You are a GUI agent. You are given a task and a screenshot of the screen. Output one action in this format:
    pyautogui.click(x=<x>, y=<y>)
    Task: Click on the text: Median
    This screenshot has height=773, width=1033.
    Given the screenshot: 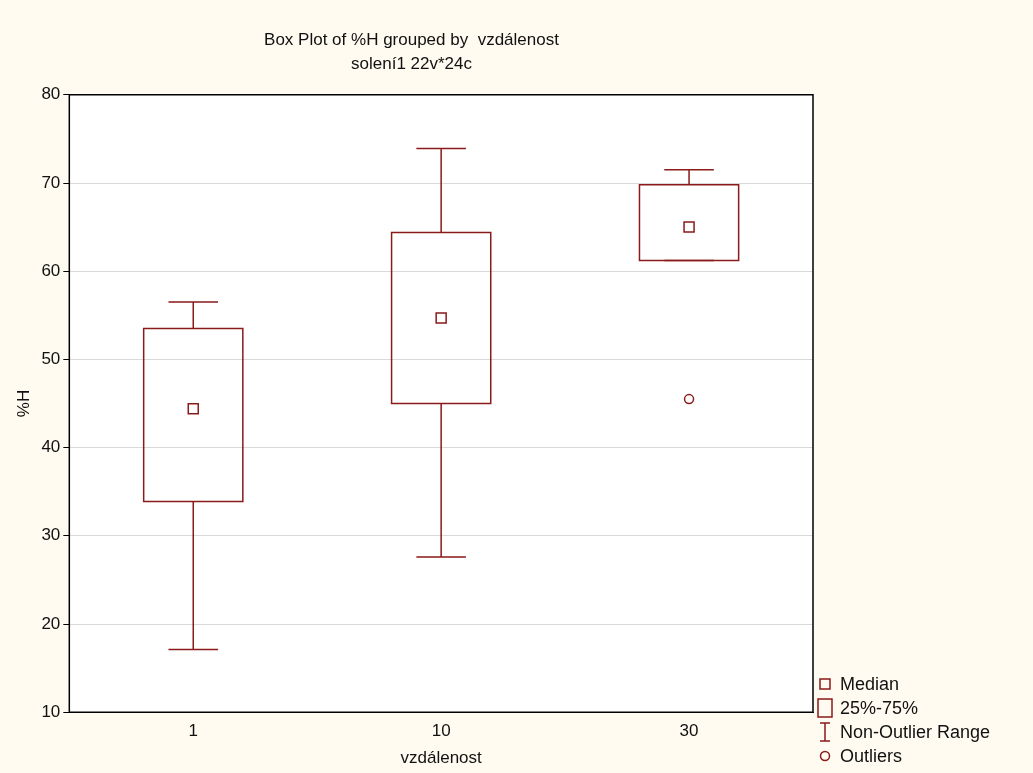 What is the action you would take?
    pyautogui.click(x=870, y=684)
    